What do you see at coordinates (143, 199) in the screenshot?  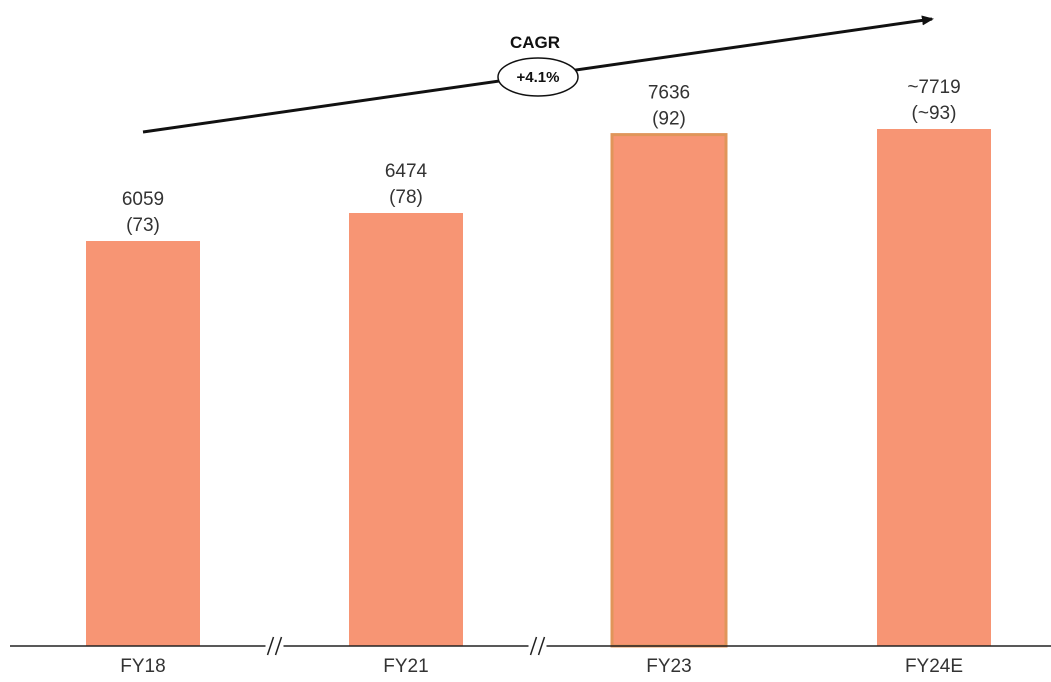 I see `value-label-fy18: 6059` at bounding box center [143, 199].